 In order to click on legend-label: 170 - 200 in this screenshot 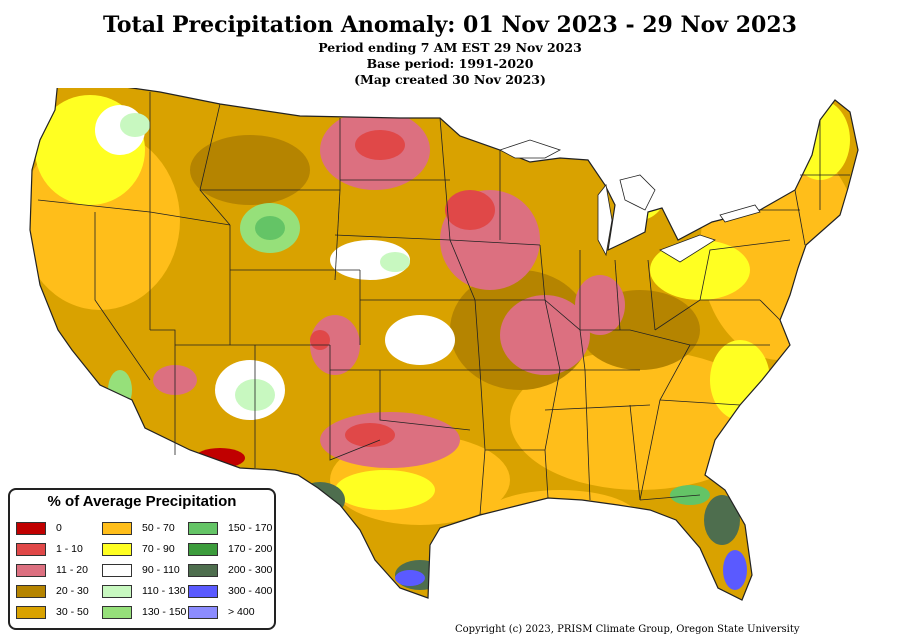, I will do `click(250, 549)`.